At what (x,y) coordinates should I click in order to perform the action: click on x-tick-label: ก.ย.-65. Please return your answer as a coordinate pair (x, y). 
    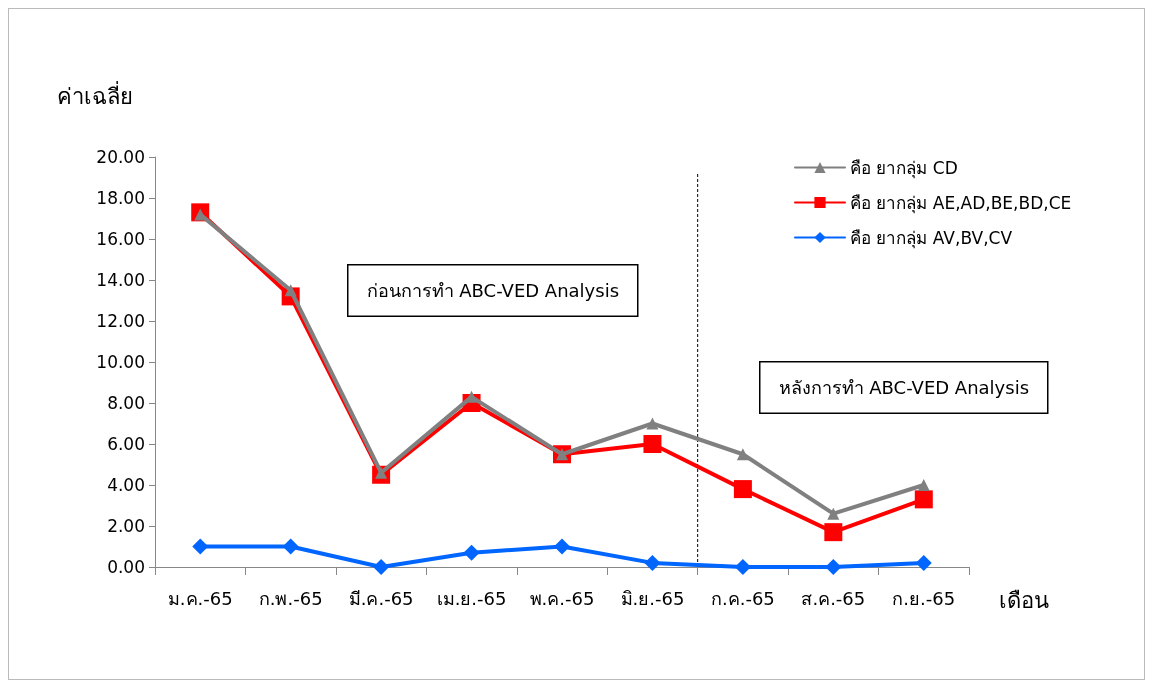
    Looking at the image, I should click on (924, 598).